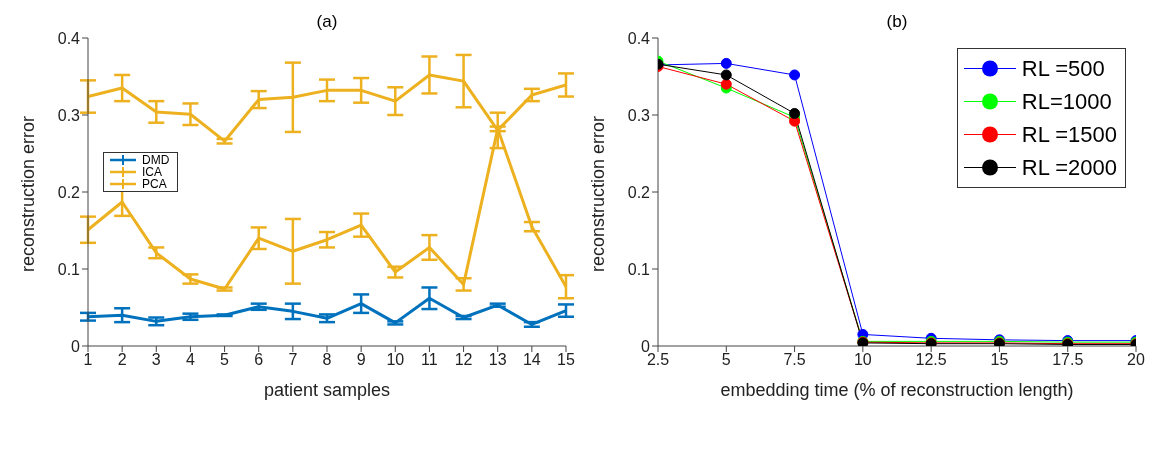 Image resolution: width=1152 pixels, height=451 pixels. What do you see at coordinates (190, 360) in the screenshot?
I see `x-tick-label: 4` at bounding box center [190, 360].